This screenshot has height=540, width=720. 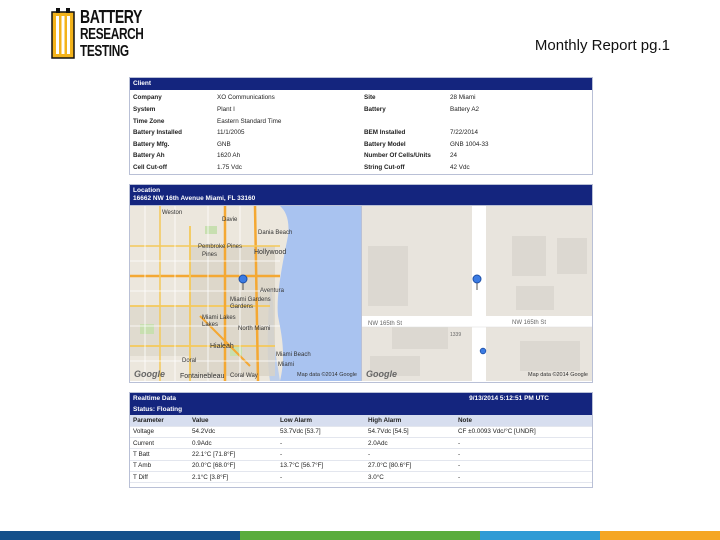 What do you see at coordinates (189, 361) in the screenshot?
I see `svg-text: Doral` at bounding box center [189, 361].